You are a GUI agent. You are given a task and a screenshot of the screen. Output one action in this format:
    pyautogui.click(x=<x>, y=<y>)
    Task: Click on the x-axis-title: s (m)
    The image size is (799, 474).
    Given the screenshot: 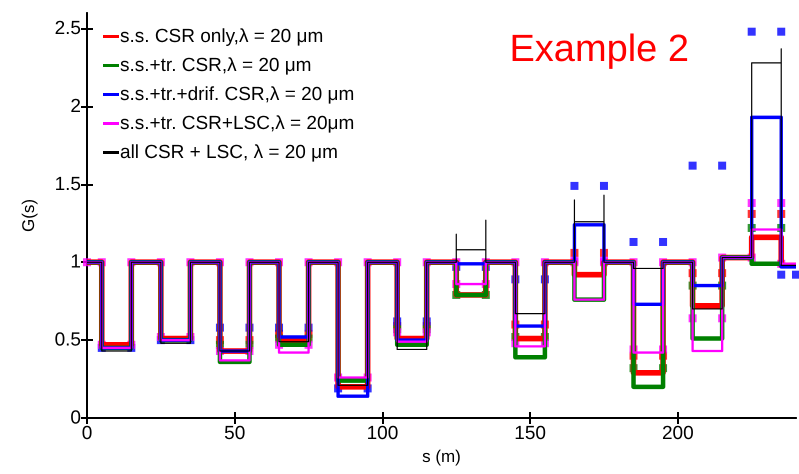 What is the action you would take?
    pyautogui.click(x=441, y=456)
    